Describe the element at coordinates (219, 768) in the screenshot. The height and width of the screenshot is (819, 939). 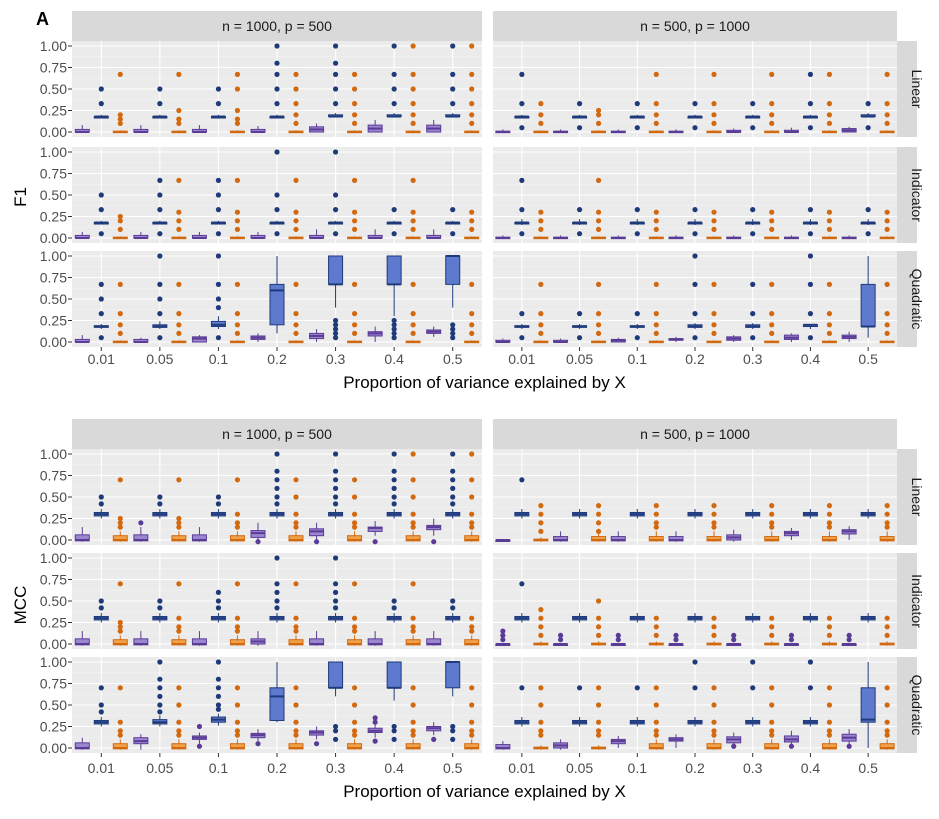
I see `x-tick-label: 0.1` at that location.